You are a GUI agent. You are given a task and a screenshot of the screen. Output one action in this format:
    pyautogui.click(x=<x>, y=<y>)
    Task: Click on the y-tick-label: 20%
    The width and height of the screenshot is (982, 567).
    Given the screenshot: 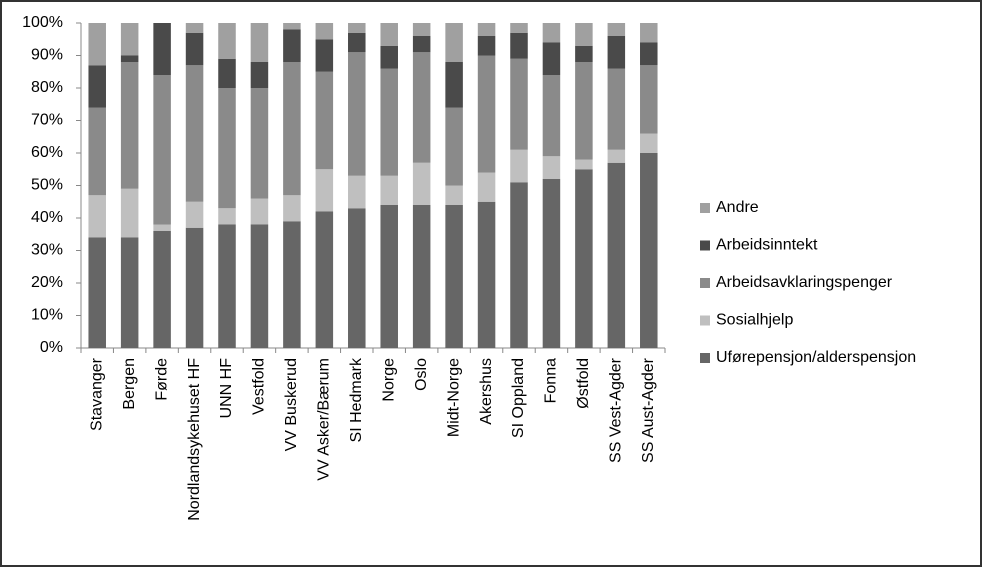 What is the action you would take?
    pyautogui.click(x=47, y=282)
    